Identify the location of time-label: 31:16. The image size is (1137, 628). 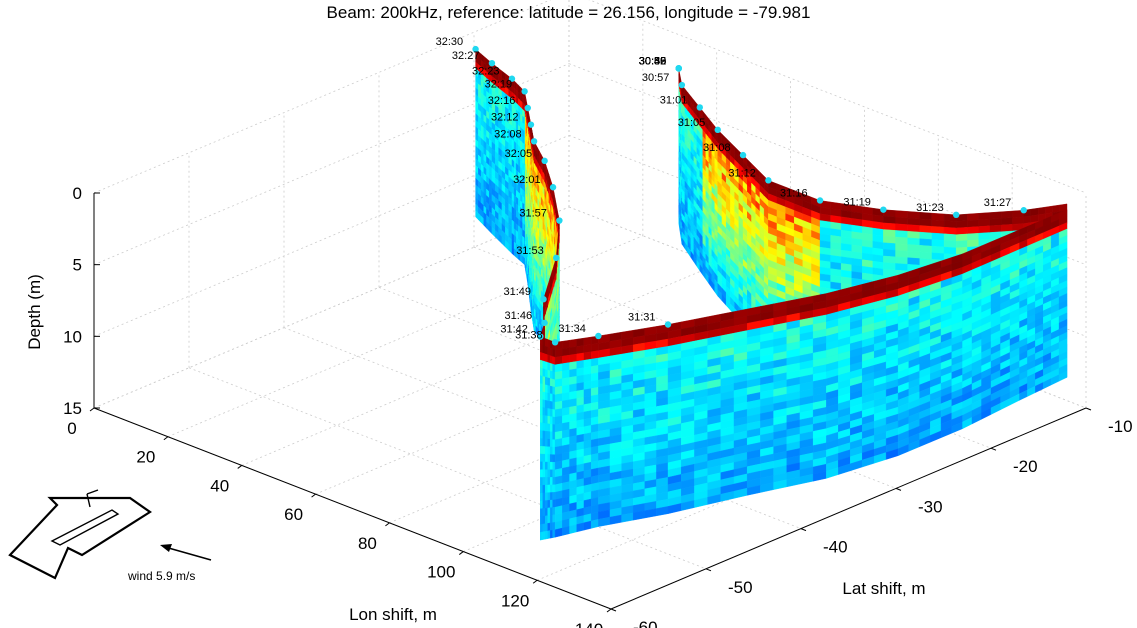
(794, 193).